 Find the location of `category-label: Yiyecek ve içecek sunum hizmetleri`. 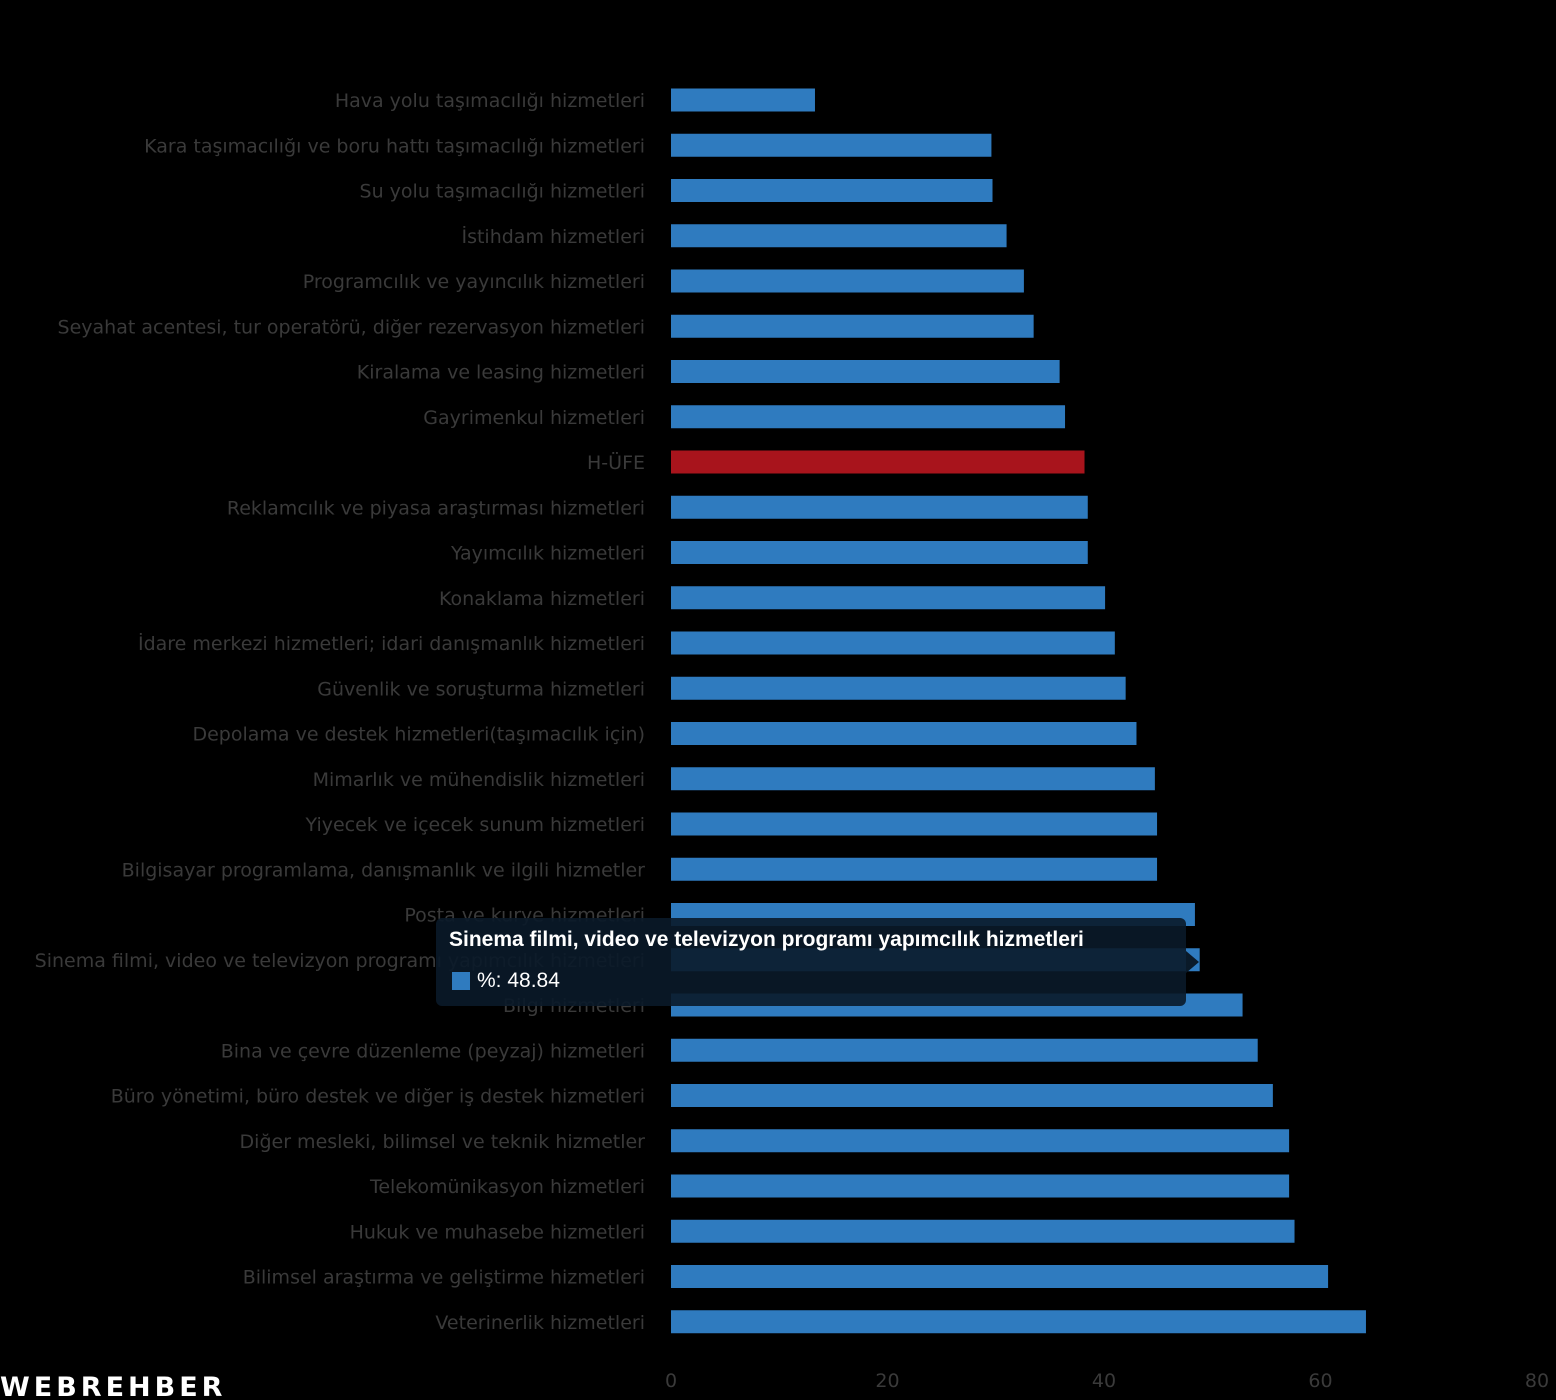

category-label: Yiyecek ve içecek sunum hizmetleri is located at coordinates (475, 825).